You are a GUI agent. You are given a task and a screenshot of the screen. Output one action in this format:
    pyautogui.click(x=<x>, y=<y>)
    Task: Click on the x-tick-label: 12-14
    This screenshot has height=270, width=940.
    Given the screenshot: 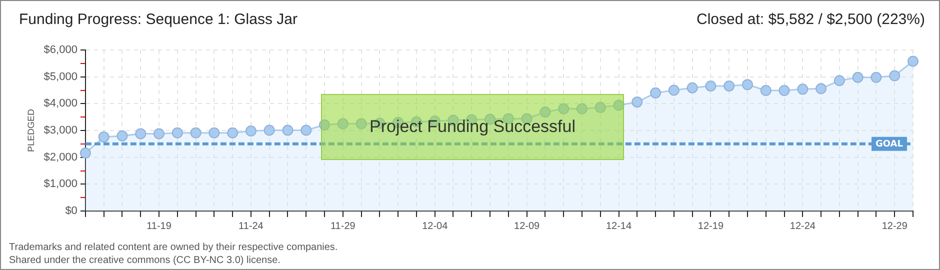 What is the action you would take?
    pyautogui.click(x=619, y=226)
    